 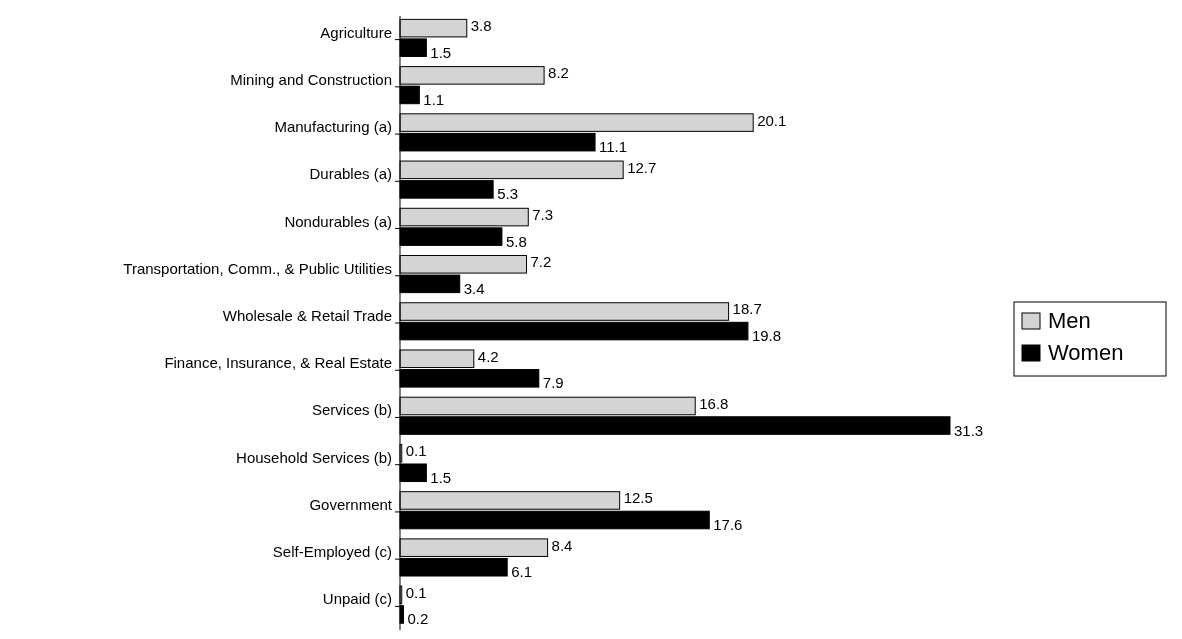 What do you see at coordinates (257, 268) in the screenshot?
I see `y-tick-label: Transportation, Comm., & Public Utilities` at bounding box center [257, 268].